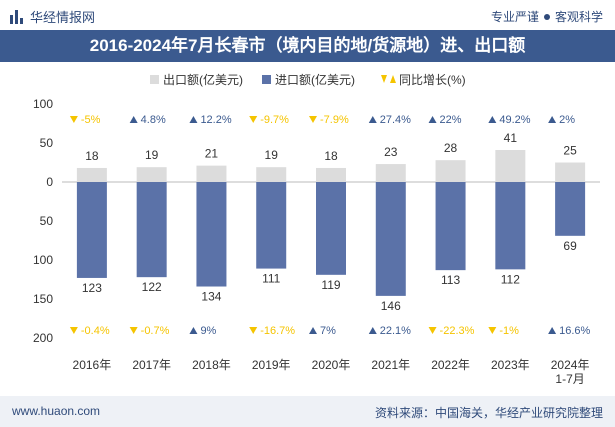 The image size is (615, 427). What do you see at coordinates (17, 16) in the screenshot?
I see `bar-chart-icon` at bounding box center [17, 16].